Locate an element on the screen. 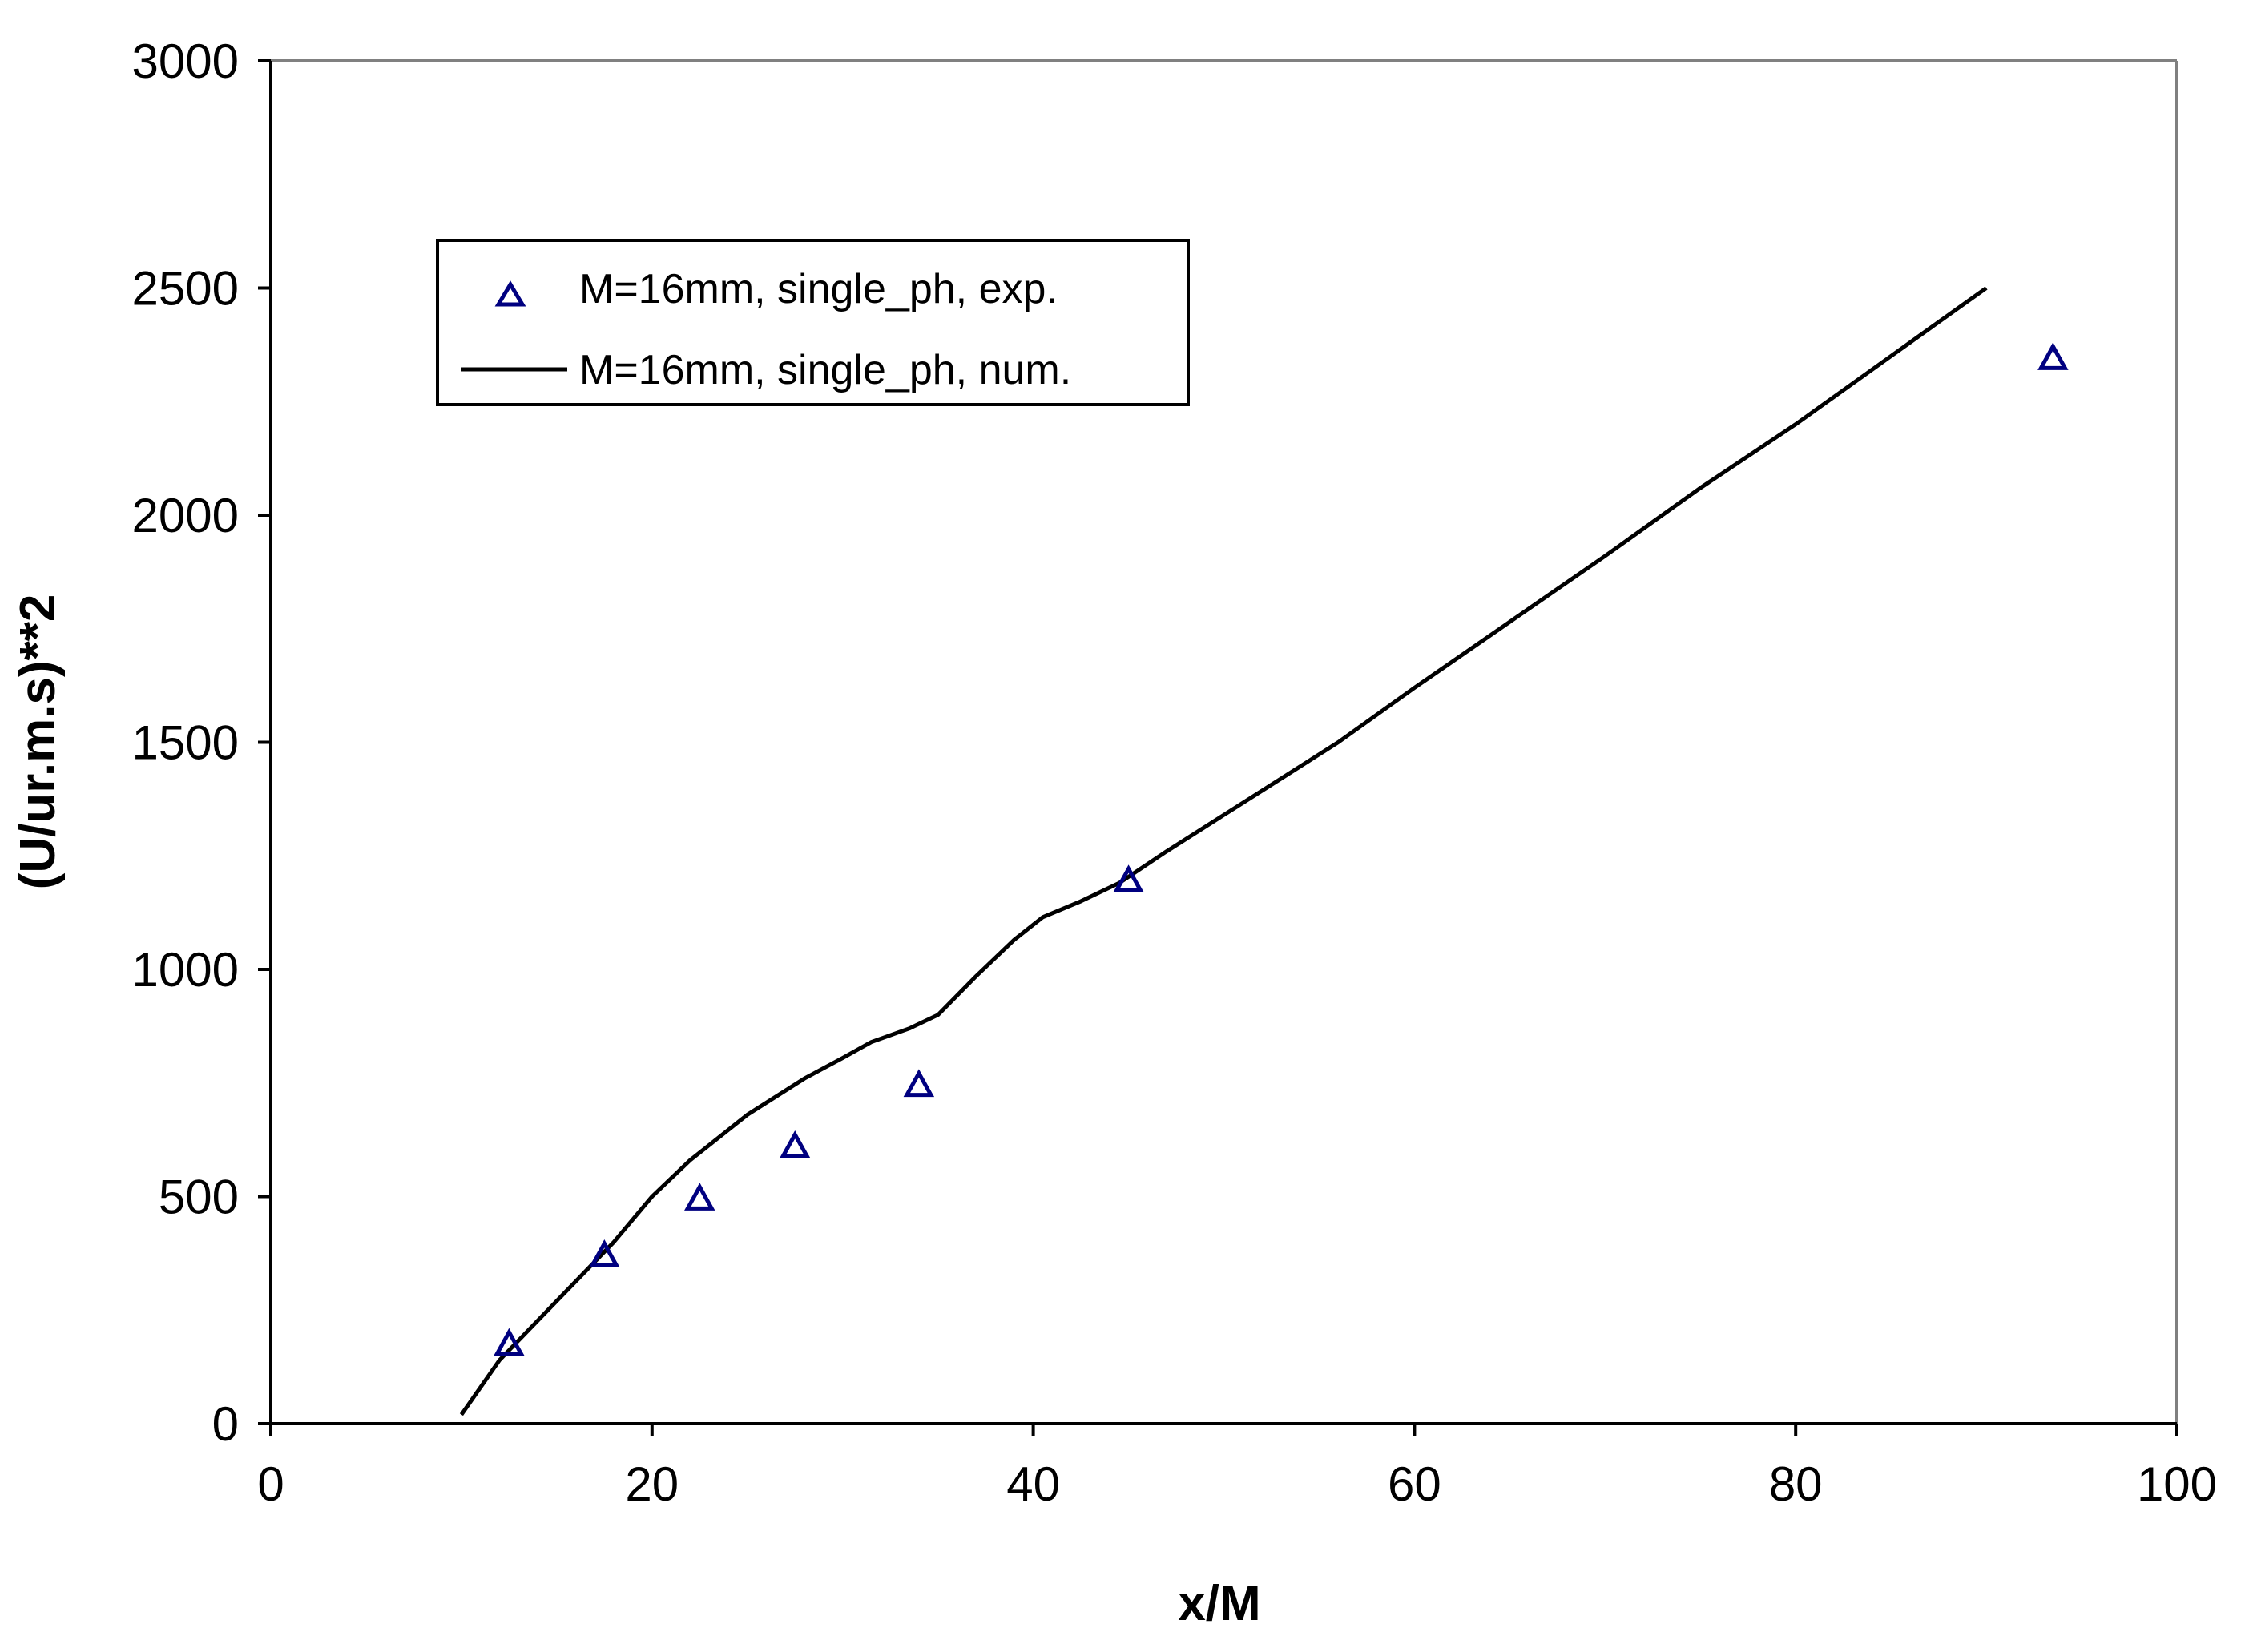  x-tick-label: 60 is located at coordinates (1414, 1484).